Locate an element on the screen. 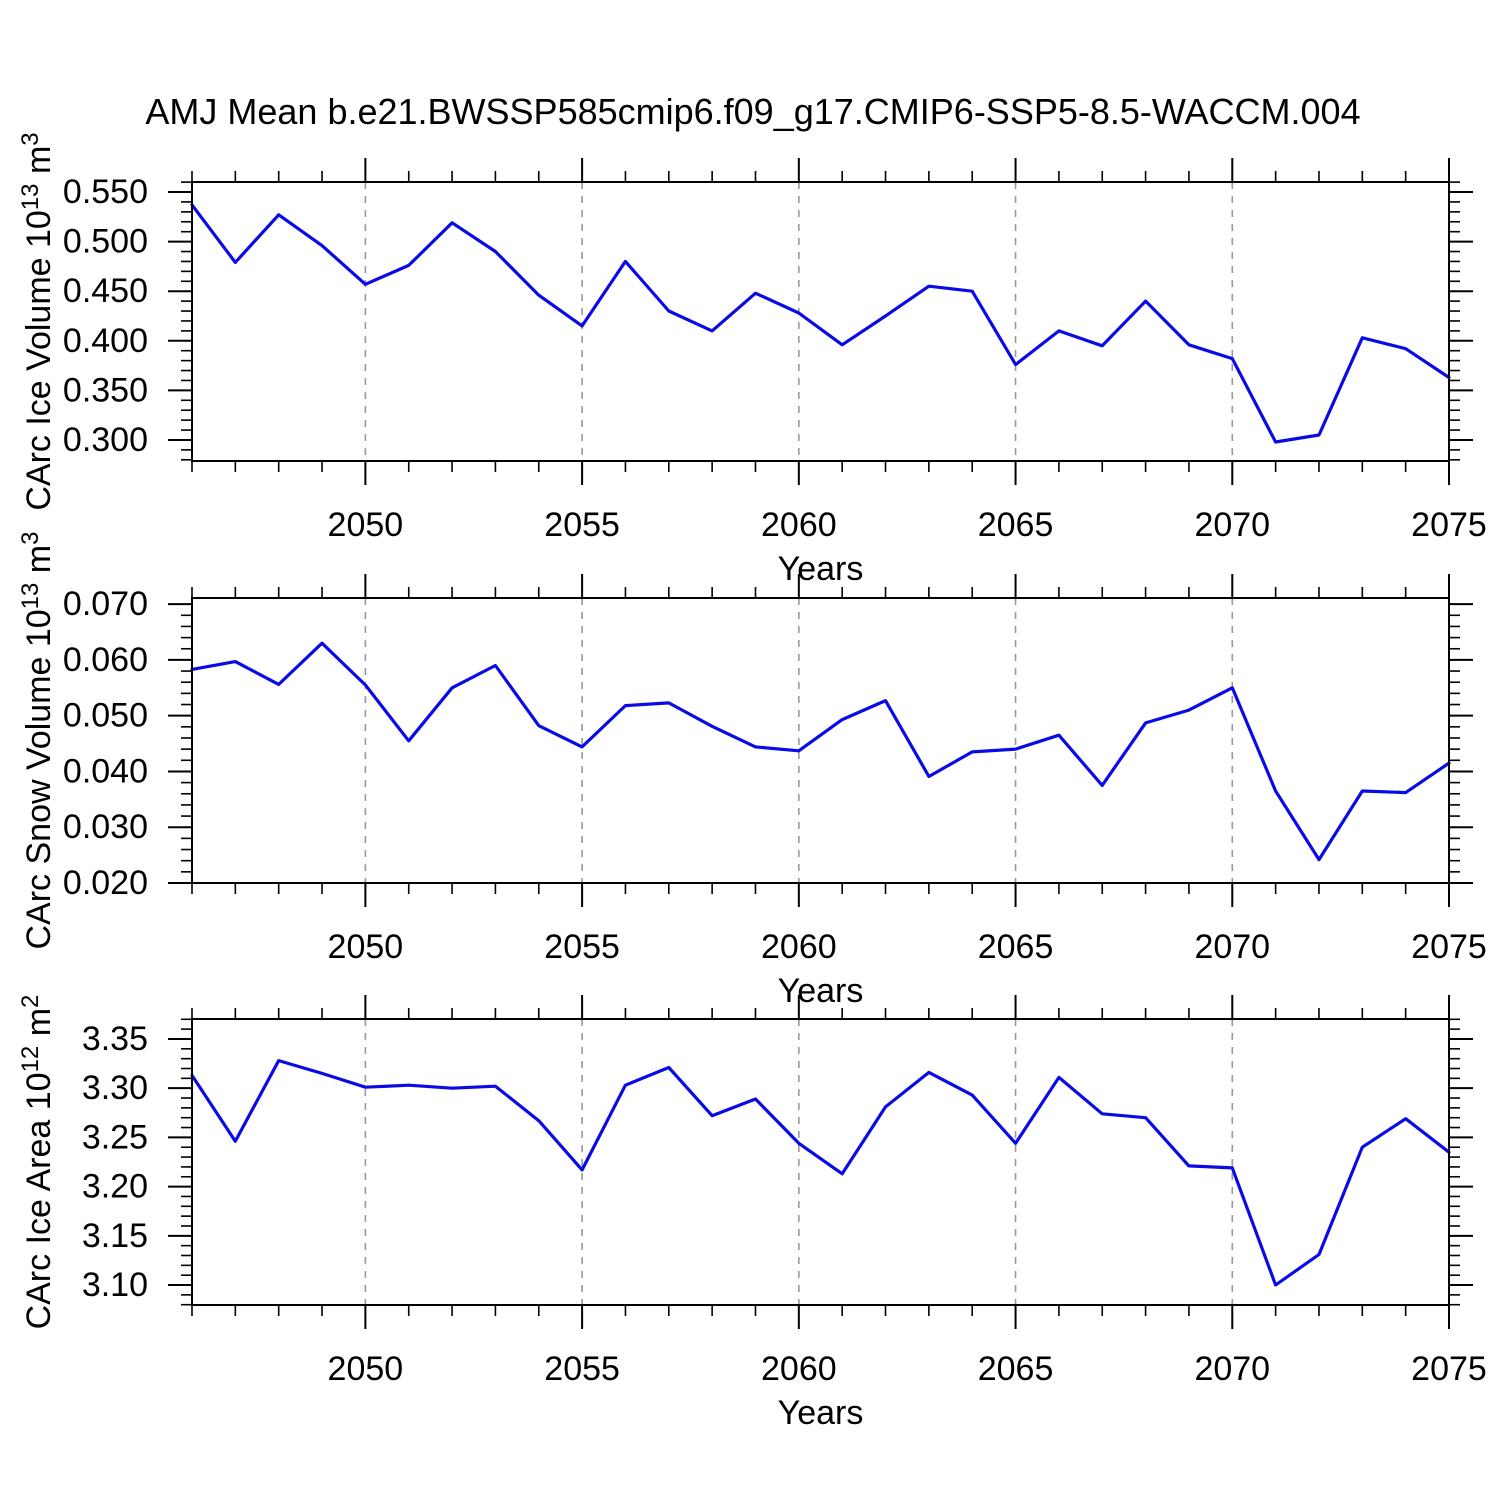 Image resolution: width=1500 pixels, height=1500 pixels. y-axis-title: CArc Ice Area 1012 m2 is located at coordinates (37, 1162).